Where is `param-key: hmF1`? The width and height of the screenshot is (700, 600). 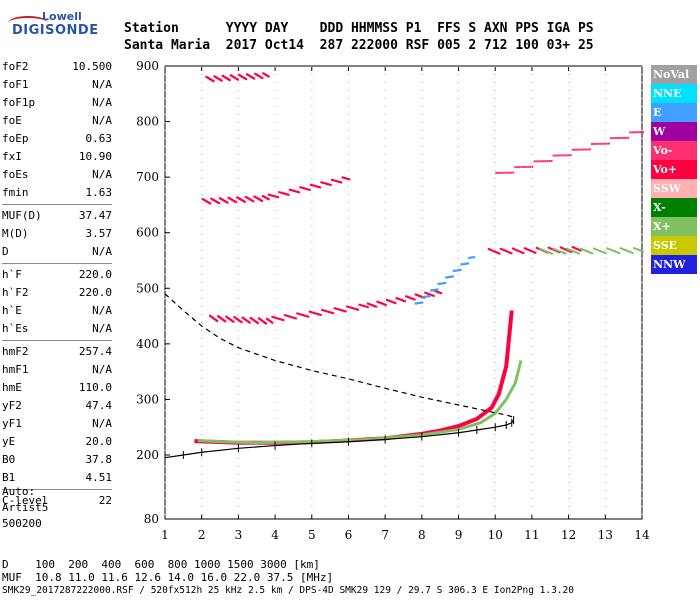 param-key: hmF1 is located at coordinates (15, 369).